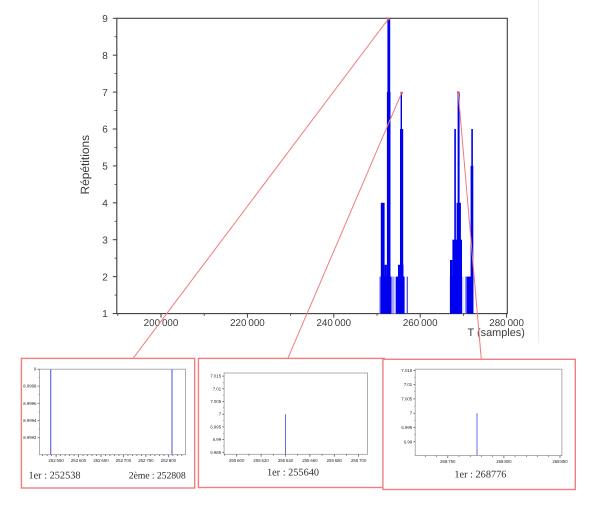  What do you see at coordinates (420, 323) in the screenshot?
I see `svg-text: 260 000` at bounding box center [420, 323].